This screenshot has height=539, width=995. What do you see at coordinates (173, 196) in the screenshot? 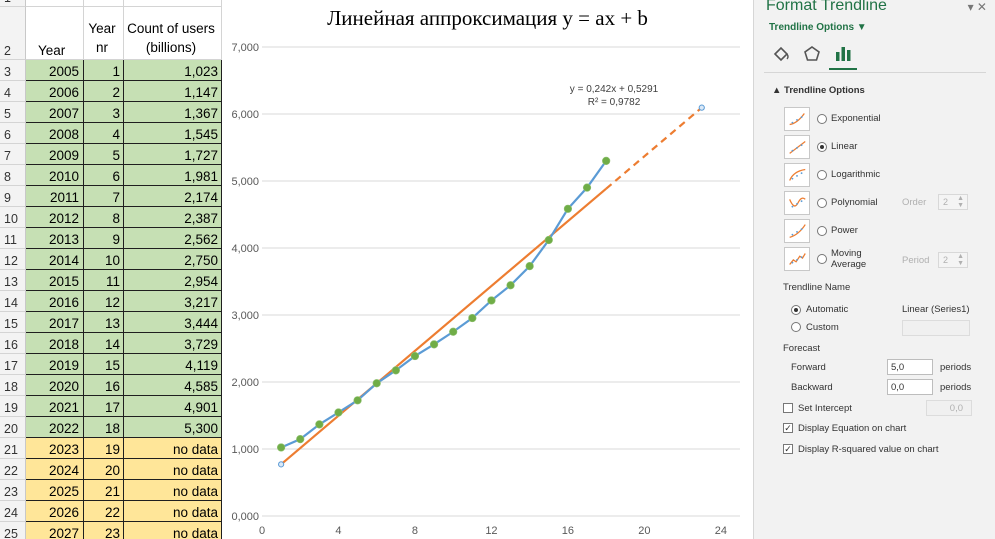
I see `count-cell: 2,174` at bounding box center [173, 196].